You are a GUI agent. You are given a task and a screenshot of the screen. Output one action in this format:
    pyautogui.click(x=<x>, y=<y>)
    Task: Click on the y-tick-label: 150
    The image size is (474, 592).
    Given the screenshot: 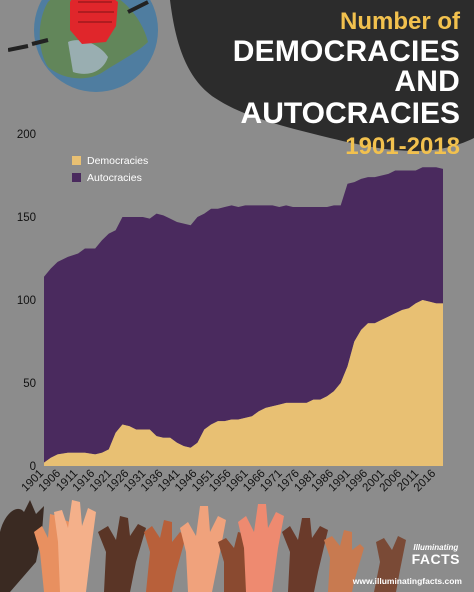 What is the action you would take?
    pyautogui.click(x=26, y=218)
    